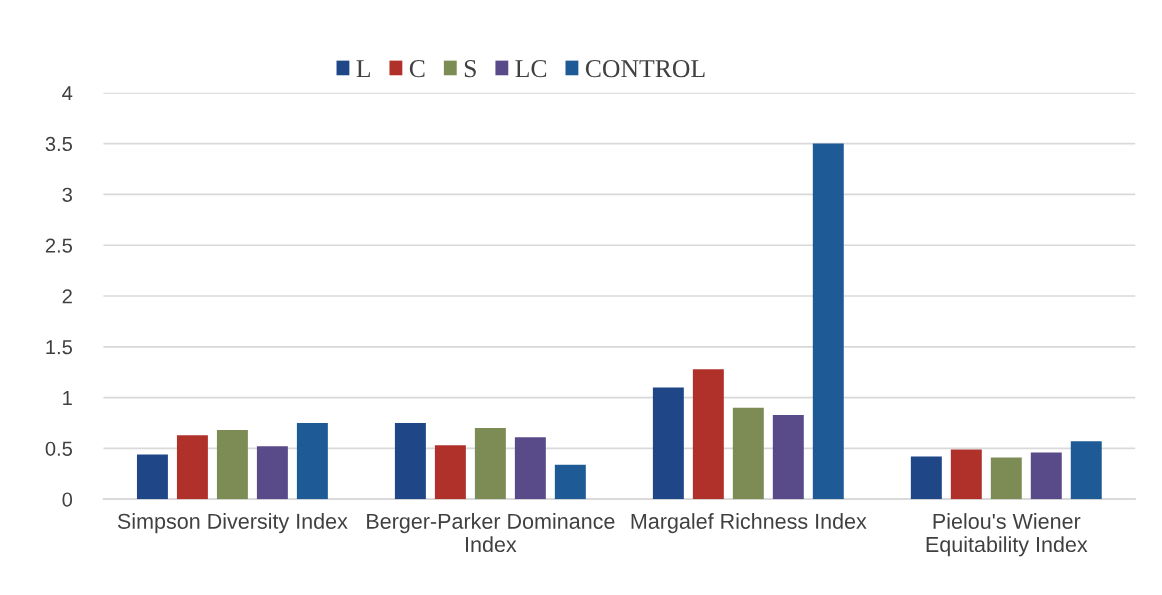 This screenshot has width=1162, height=595. What do you see at coordinates (531, 69) in the screenshot?
I see `legend-label: LC` at bounding box center [531, 69].